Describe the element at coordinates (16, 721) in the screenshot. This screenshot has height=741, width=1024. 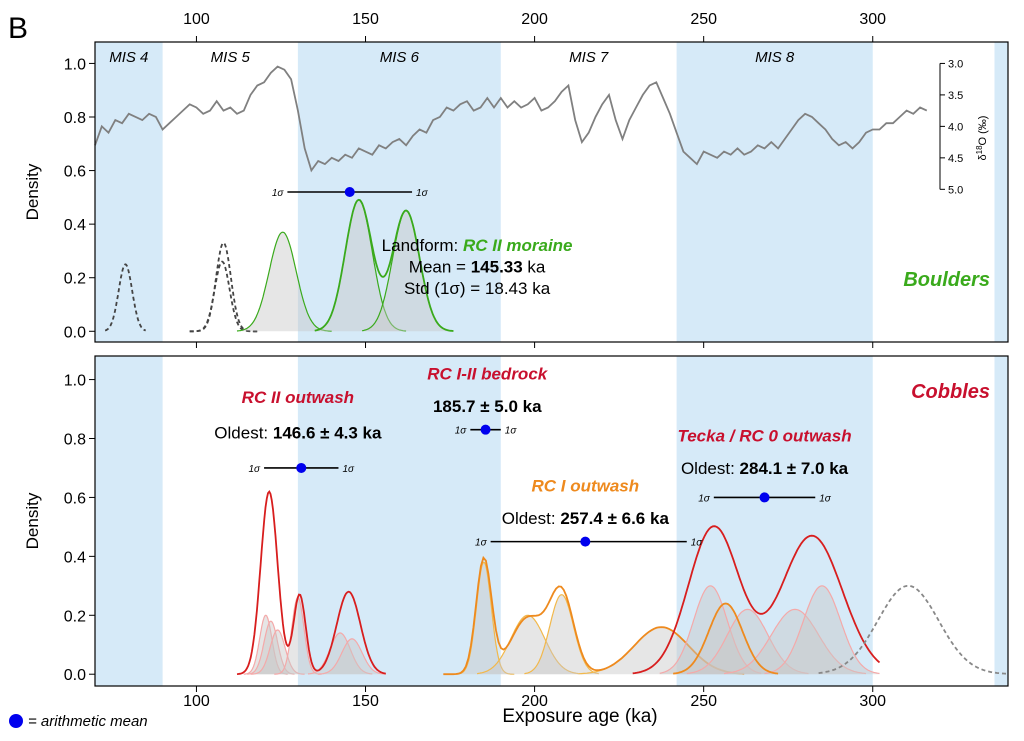
I see `mean-legend-dot` at that location.